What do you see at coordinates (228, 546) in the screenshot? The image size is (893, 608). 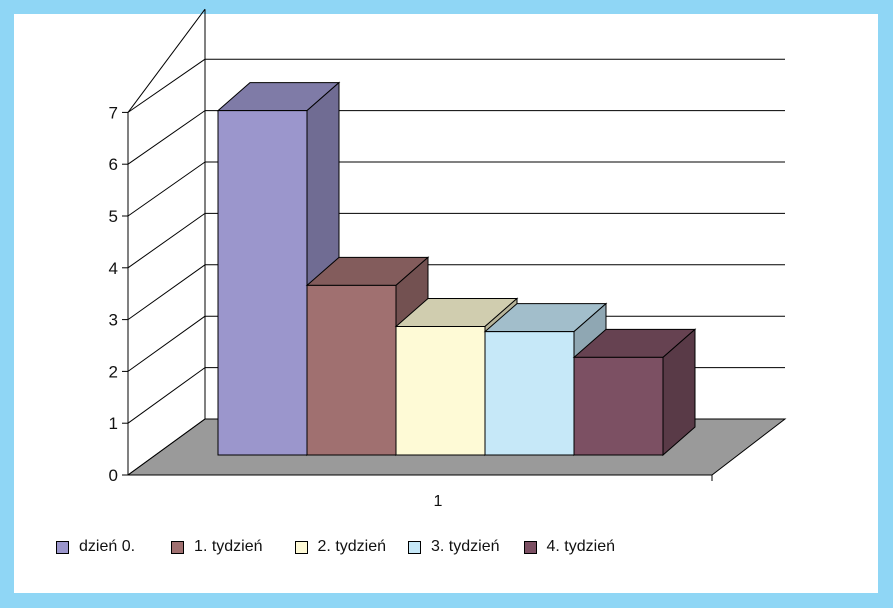 I see `legend-label: 1. tydzień` at bounding box center [228, 546].